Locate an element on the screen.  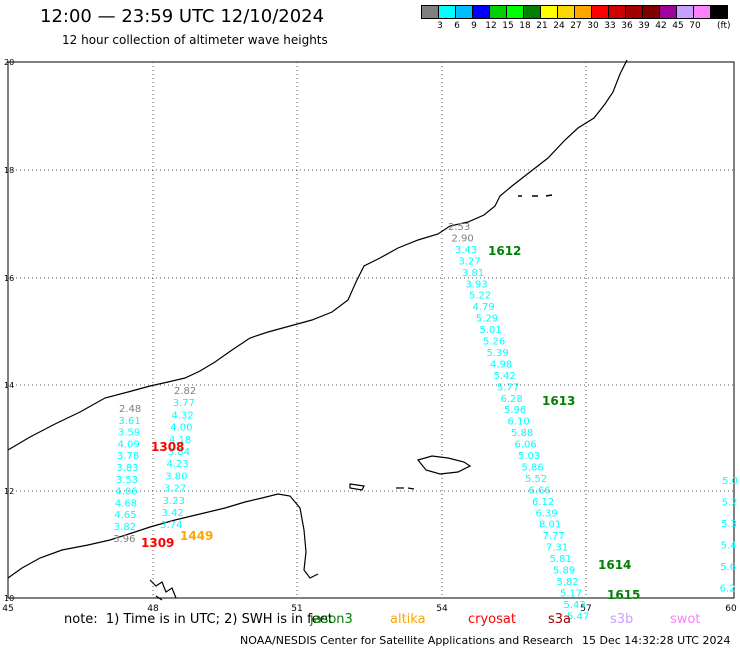
longitude-label: 51 is located at coordinates (296, 609).